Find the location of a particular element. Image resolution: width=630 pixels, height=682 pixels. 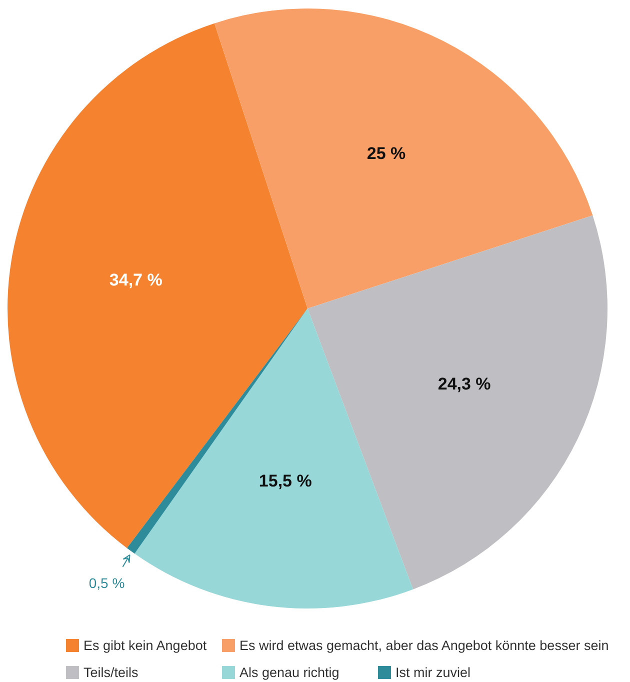

legend-label: Es wird etwas gemacht, aber das Angebot könnte besser sein is located at coordinates (424, 645).